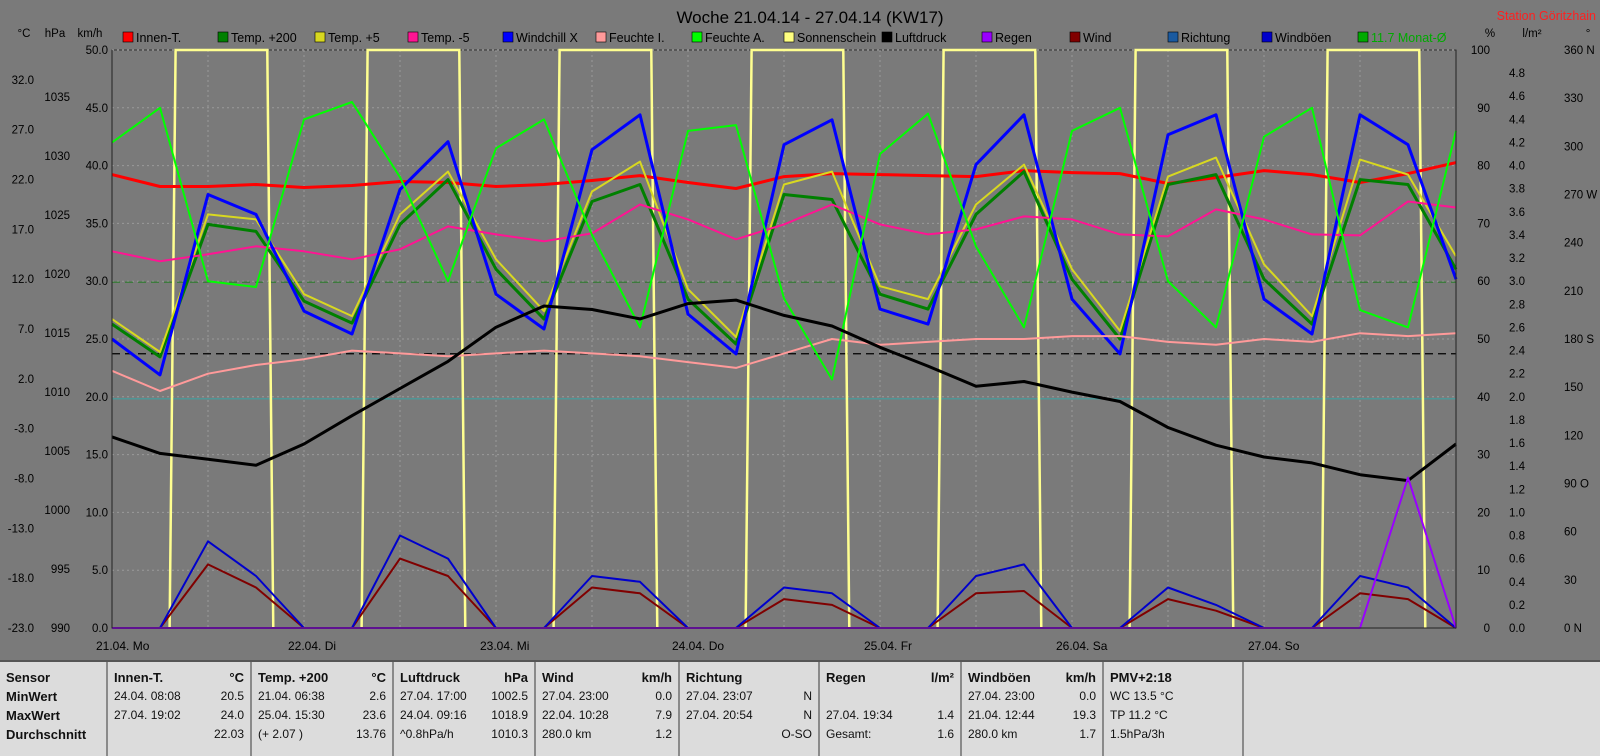 Image resolution: width=1600 pixels, height=756 pixels. What do you see at coordinates (1517, 398) in the screenshot?
I see `rain-tick-label: 2.0` at bounding box center [1517, 398].